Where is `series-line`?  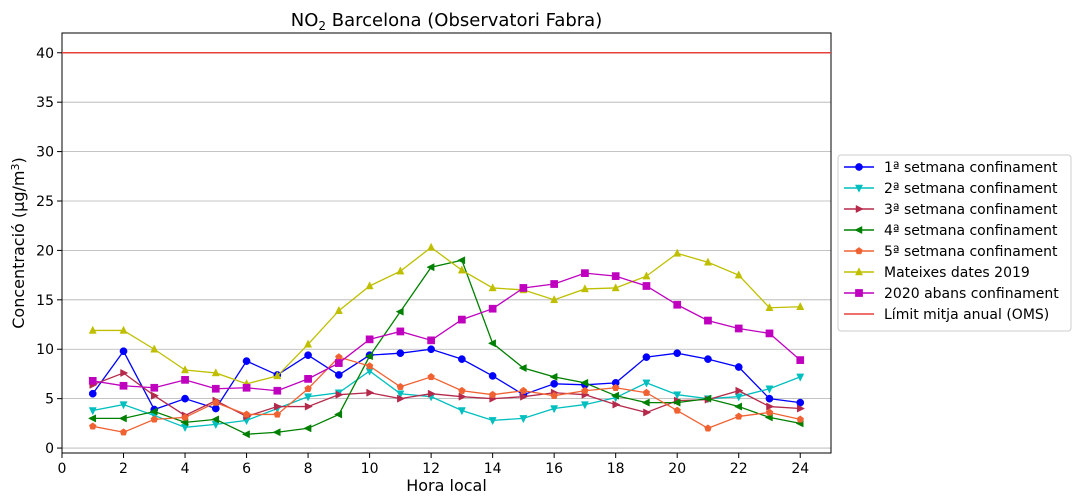
series-line is located at coordinates (446, 379).